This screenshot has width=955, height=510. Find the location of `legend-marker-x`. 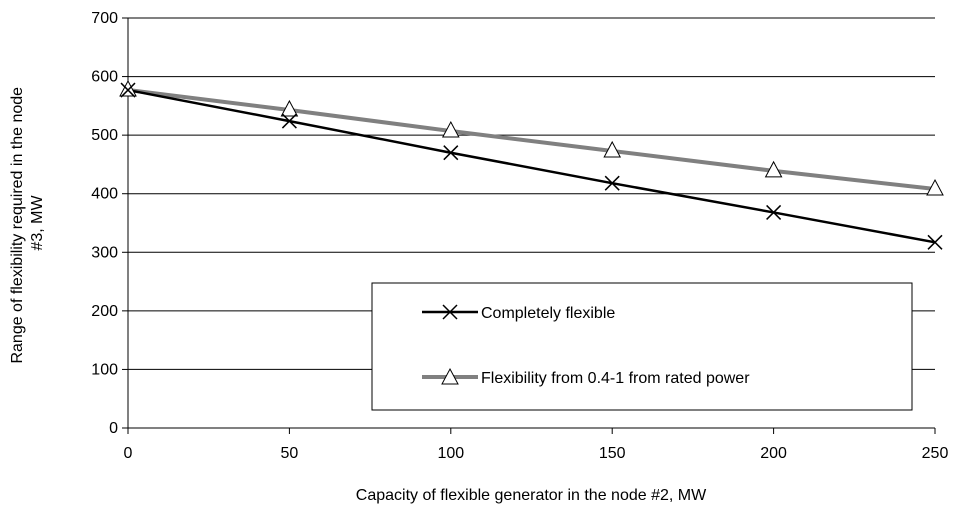

legend-marker-x is located at coordinates (450, 312).